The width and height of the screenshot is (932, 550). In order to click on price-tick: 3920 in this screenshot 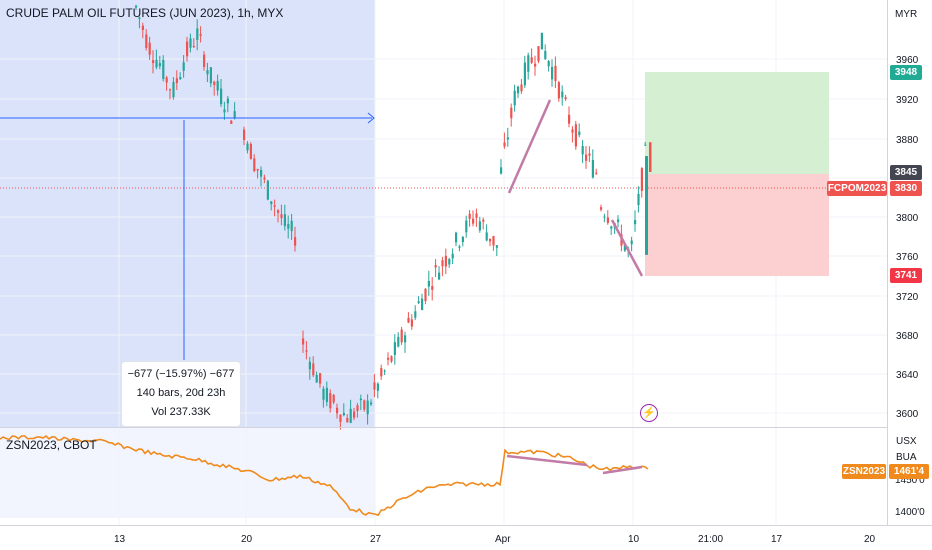, I will do `click(907, 100)`.